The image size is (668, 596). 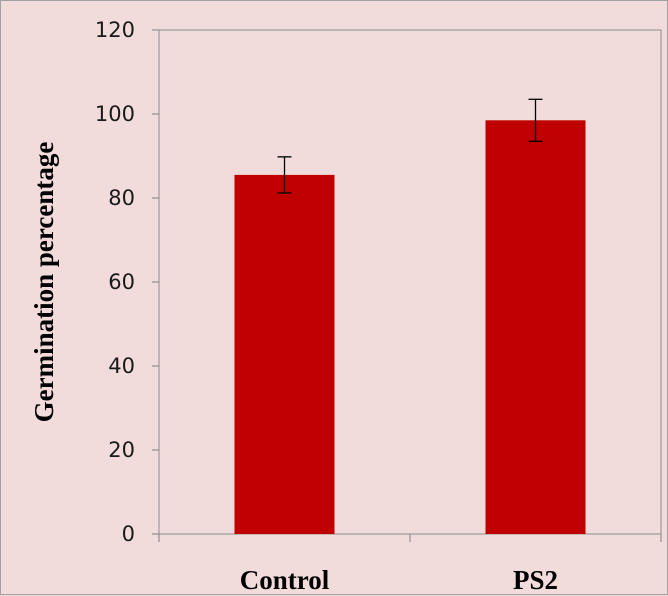 I want to click on y-tick-label: 120, so click(x=115, y=30).